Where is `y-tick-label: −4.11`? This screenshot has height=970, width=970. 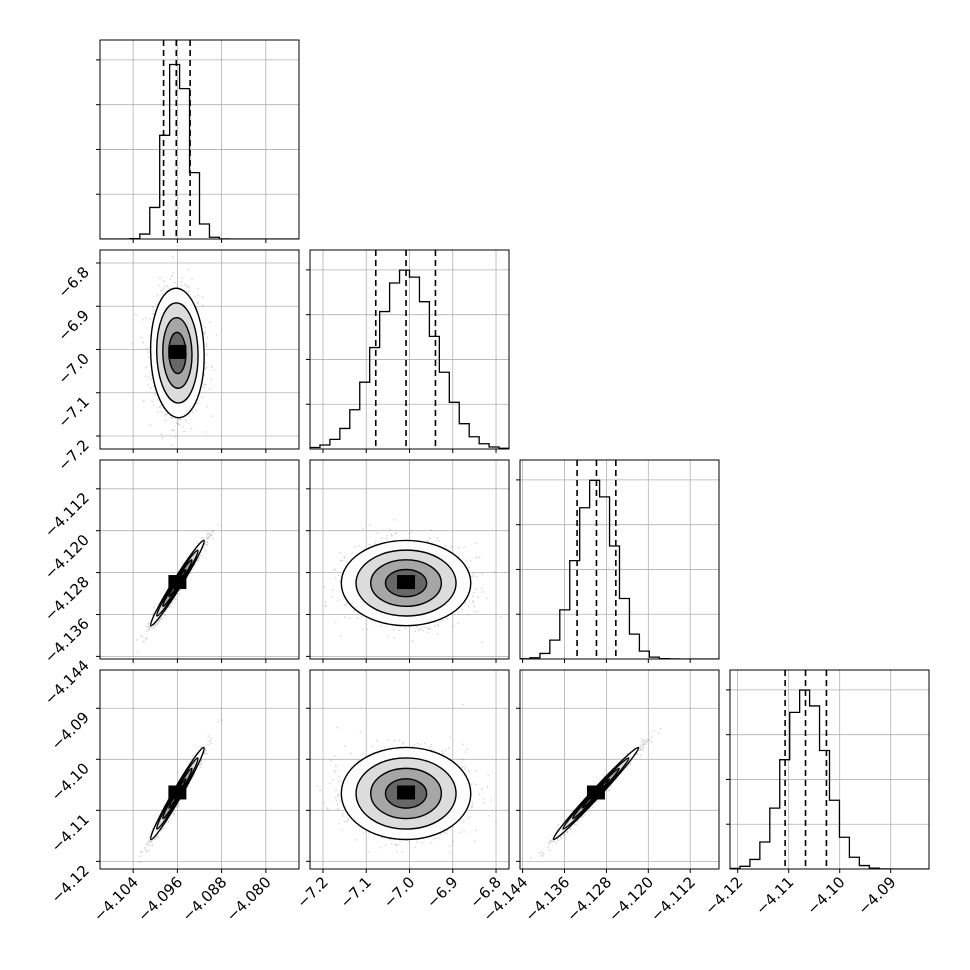 y-tick-label: −4.11 is located at coordinates (70, 832).